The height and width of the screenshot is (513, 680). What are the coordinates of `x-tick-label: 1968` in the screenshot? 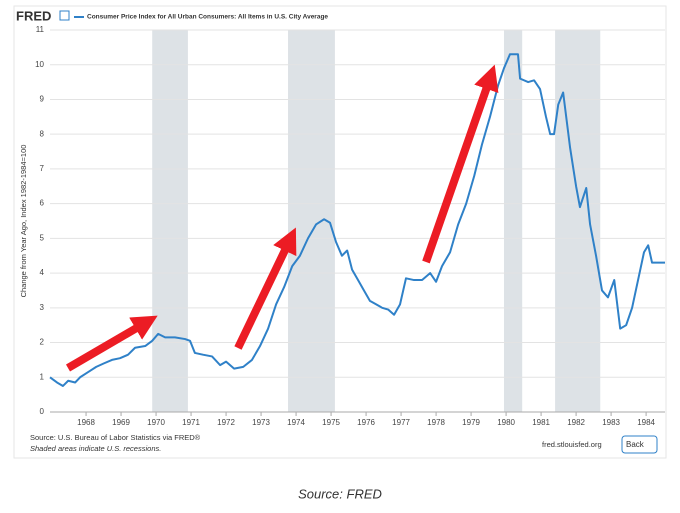 It's located at (86, 422).